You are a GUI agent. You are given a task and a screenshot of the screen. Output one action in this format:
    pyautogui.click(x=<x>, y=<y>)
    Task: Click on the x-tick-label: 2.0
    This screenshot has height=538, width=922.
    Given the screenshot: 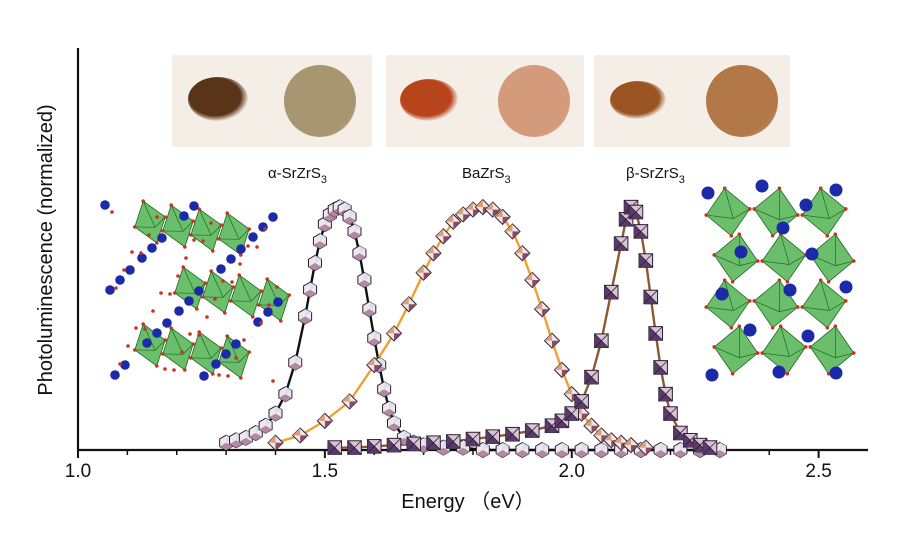 What is the action you would take?
    pyautogui.click(x=572, y=471)
    